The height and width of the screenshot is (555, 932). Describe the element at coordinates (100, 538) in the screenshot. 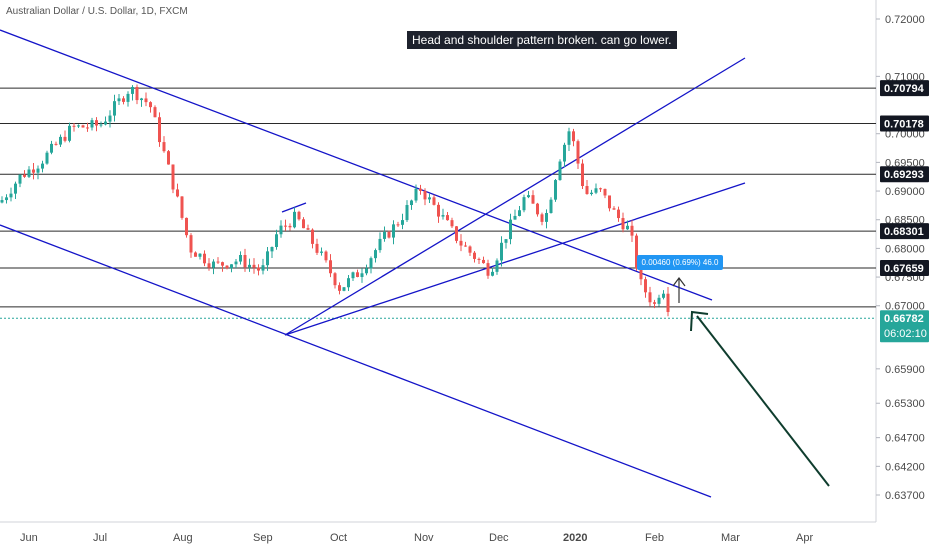

I see `time-tick-label: Jul` at that location.